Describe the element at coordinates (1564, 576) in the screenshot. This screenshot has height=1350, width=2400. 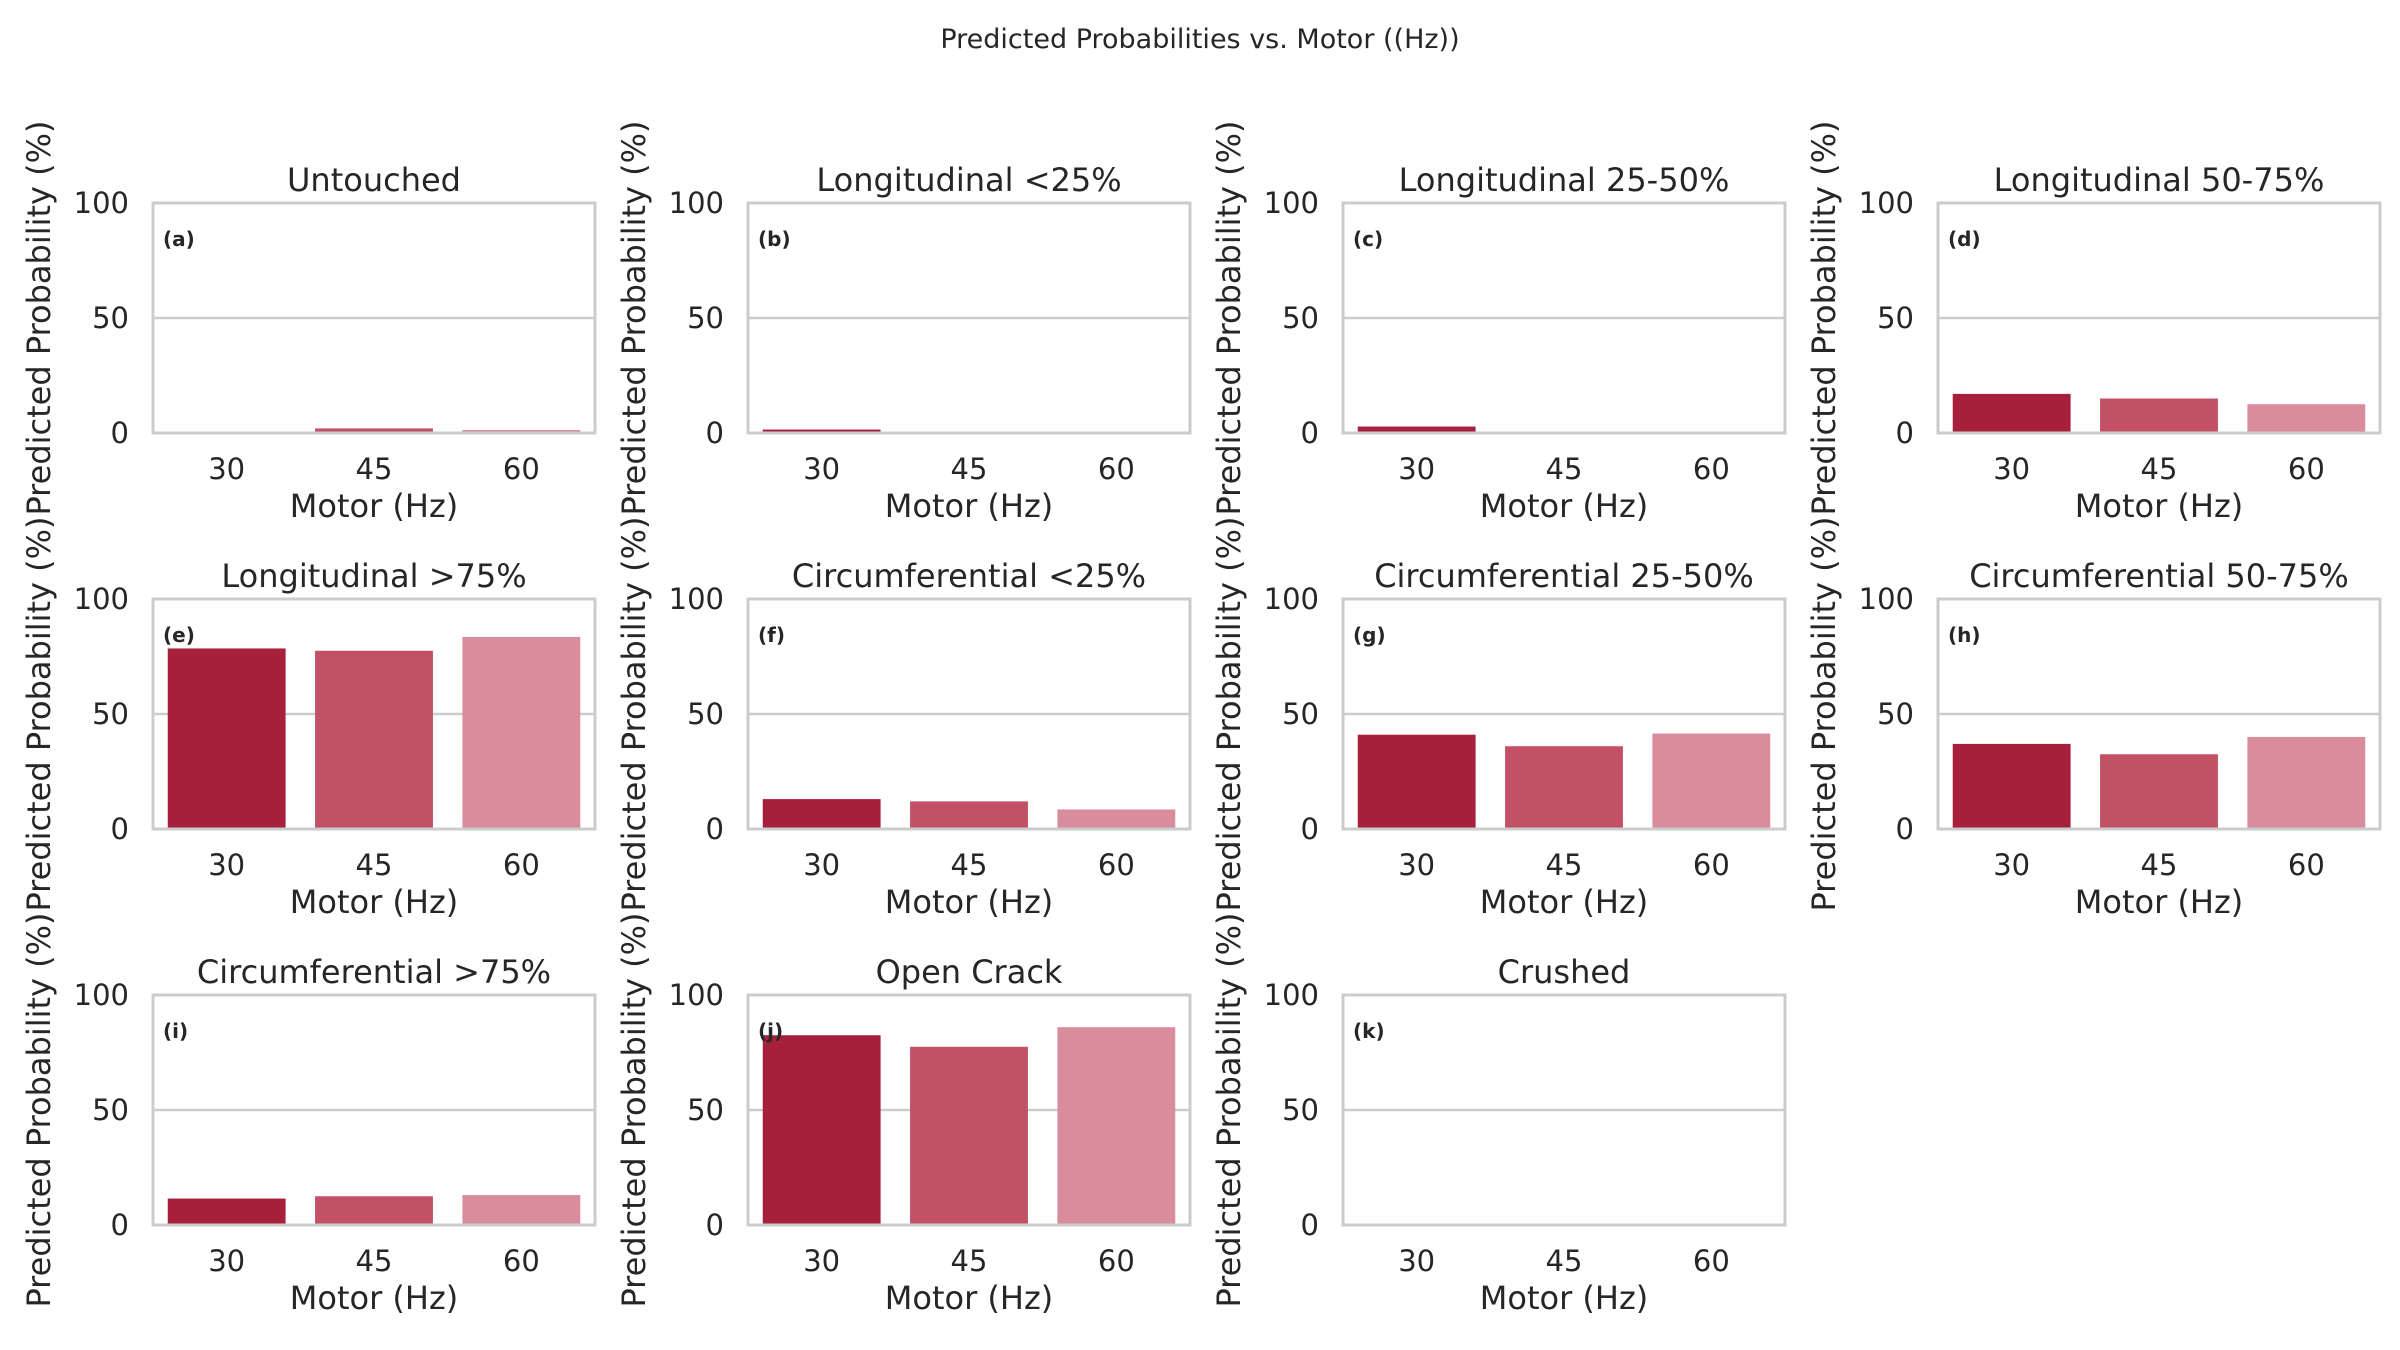
I see `panel-title: Circumferential 25-50%` at that location.